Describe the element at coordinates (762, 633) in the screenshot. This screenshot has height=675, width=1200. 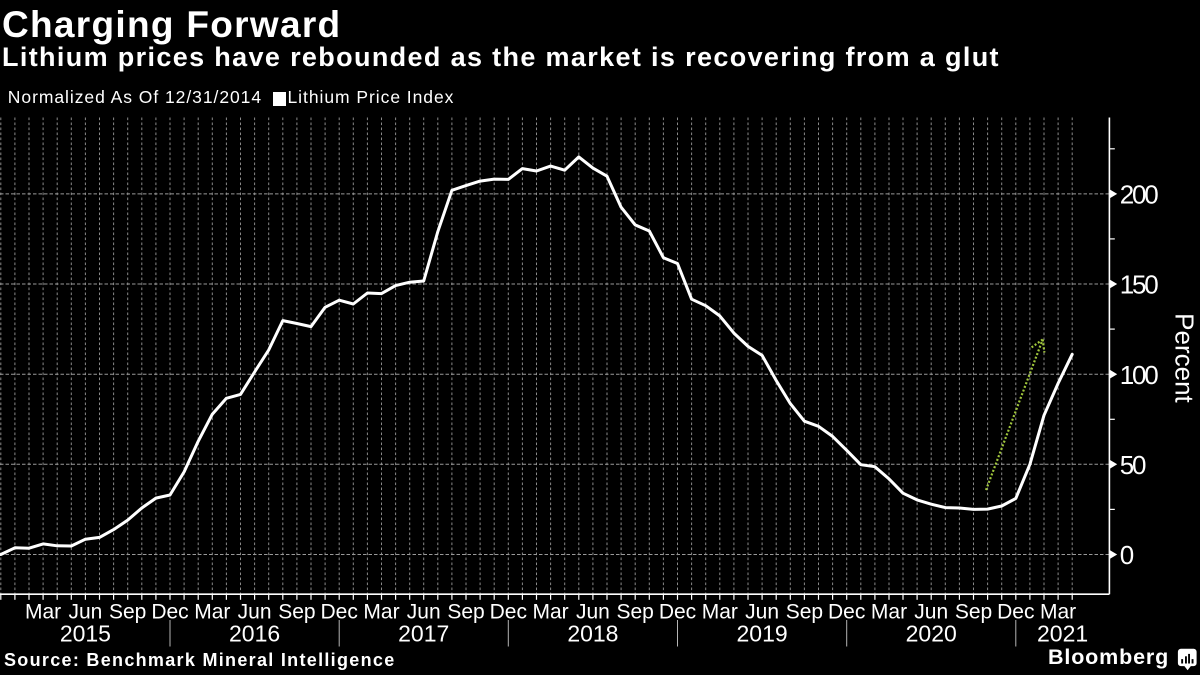
I see `svg-text: 2019` at that location.